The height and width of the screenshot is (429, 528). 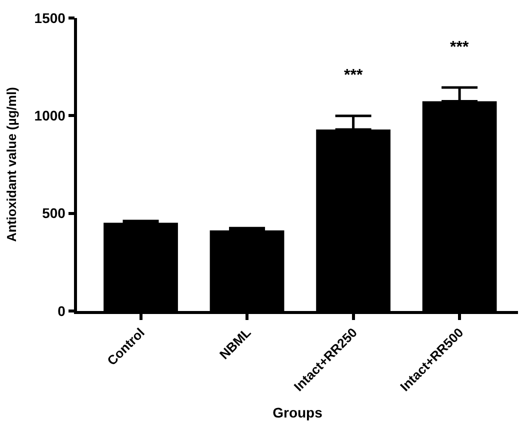 What do you see at coordinates (62, 310) in the screenshot?
I see `y-tick-label: 0` at bounding box center [62, 310].